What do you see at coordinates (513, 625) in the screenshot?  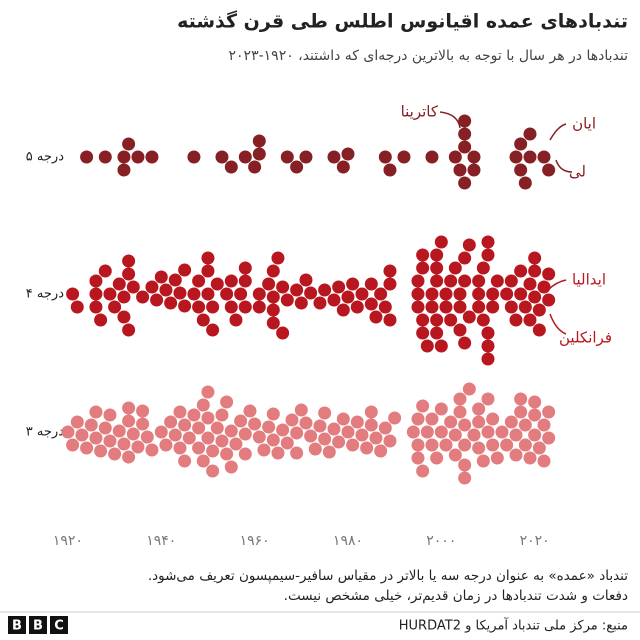 I see `source: منبع: مرکز ملی تندباد آمریکا و HURDAT2` at bounding box center [513, 625].